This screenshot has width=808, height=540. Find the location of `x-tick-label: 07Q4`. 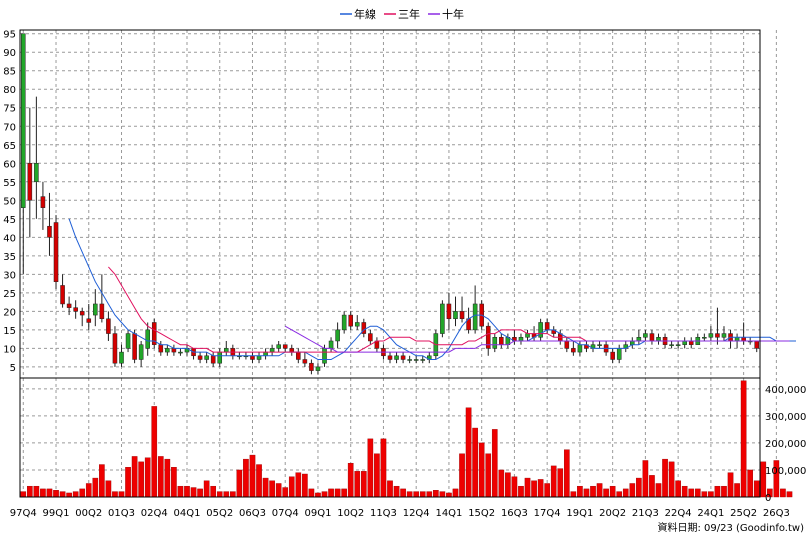

x-tick-label: 07Q4 is located at coordinates (285, 513).